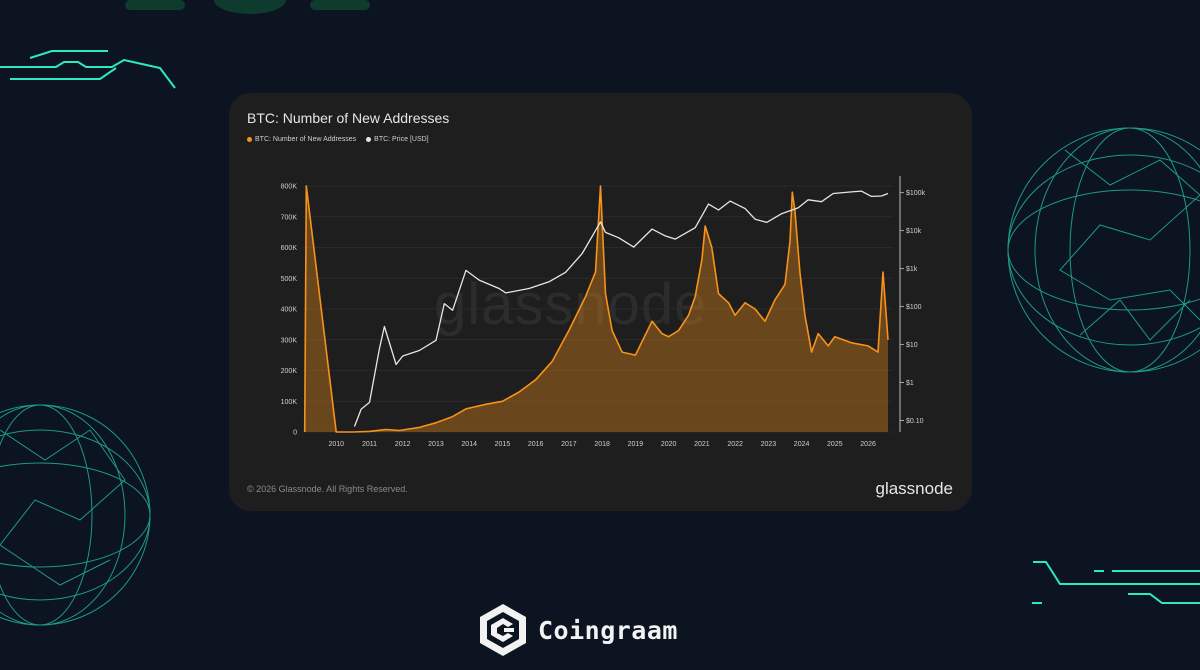  I want to click on x-tick-label: 2015, so click(503, 444).